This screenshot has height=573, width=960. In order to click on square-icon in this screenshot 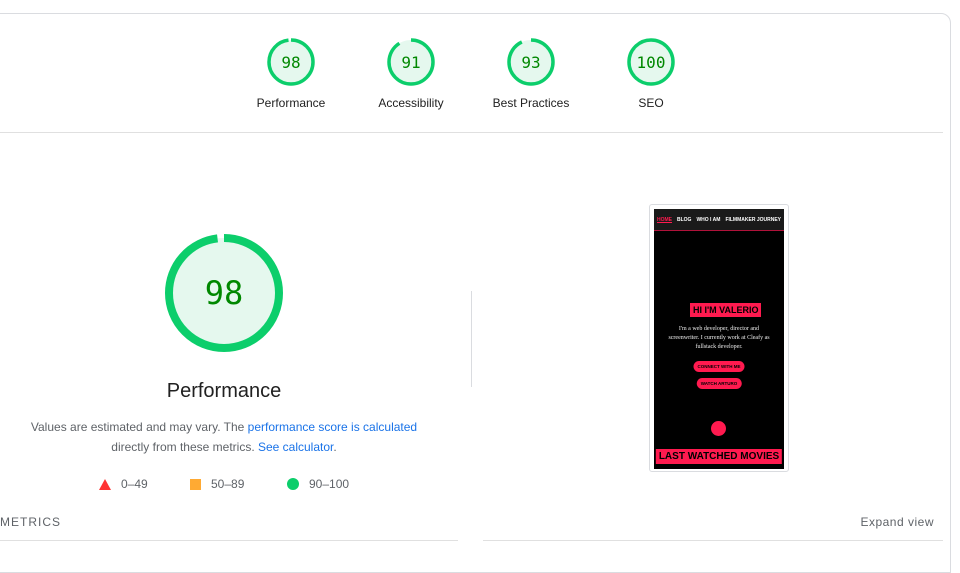, I will do `click(195, 484)`.